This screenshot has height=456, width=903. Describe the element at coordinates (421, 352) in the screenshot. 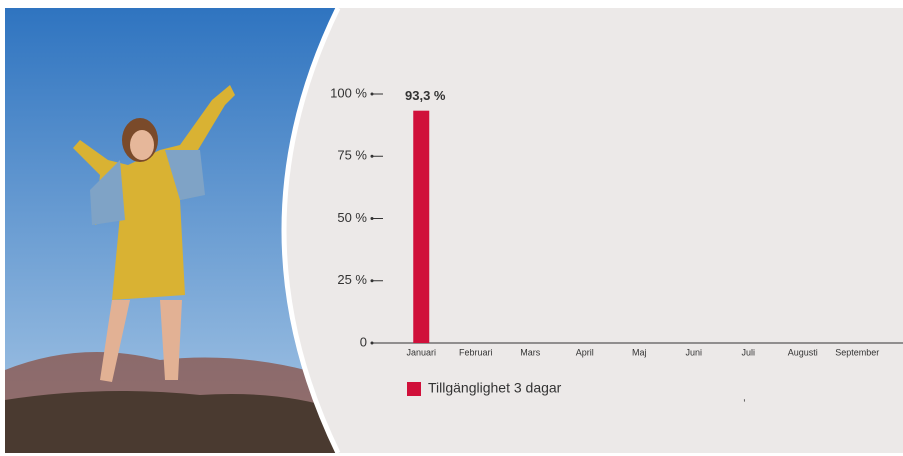

I see `x-tick-label: Januari` at that location.